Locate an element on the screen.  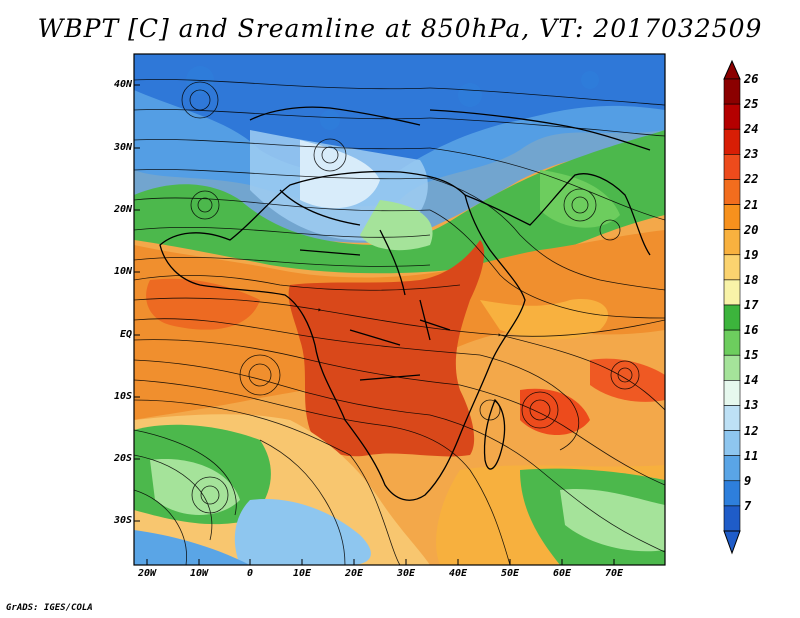
lat-label: EQ is located at coordinates (125, 334).